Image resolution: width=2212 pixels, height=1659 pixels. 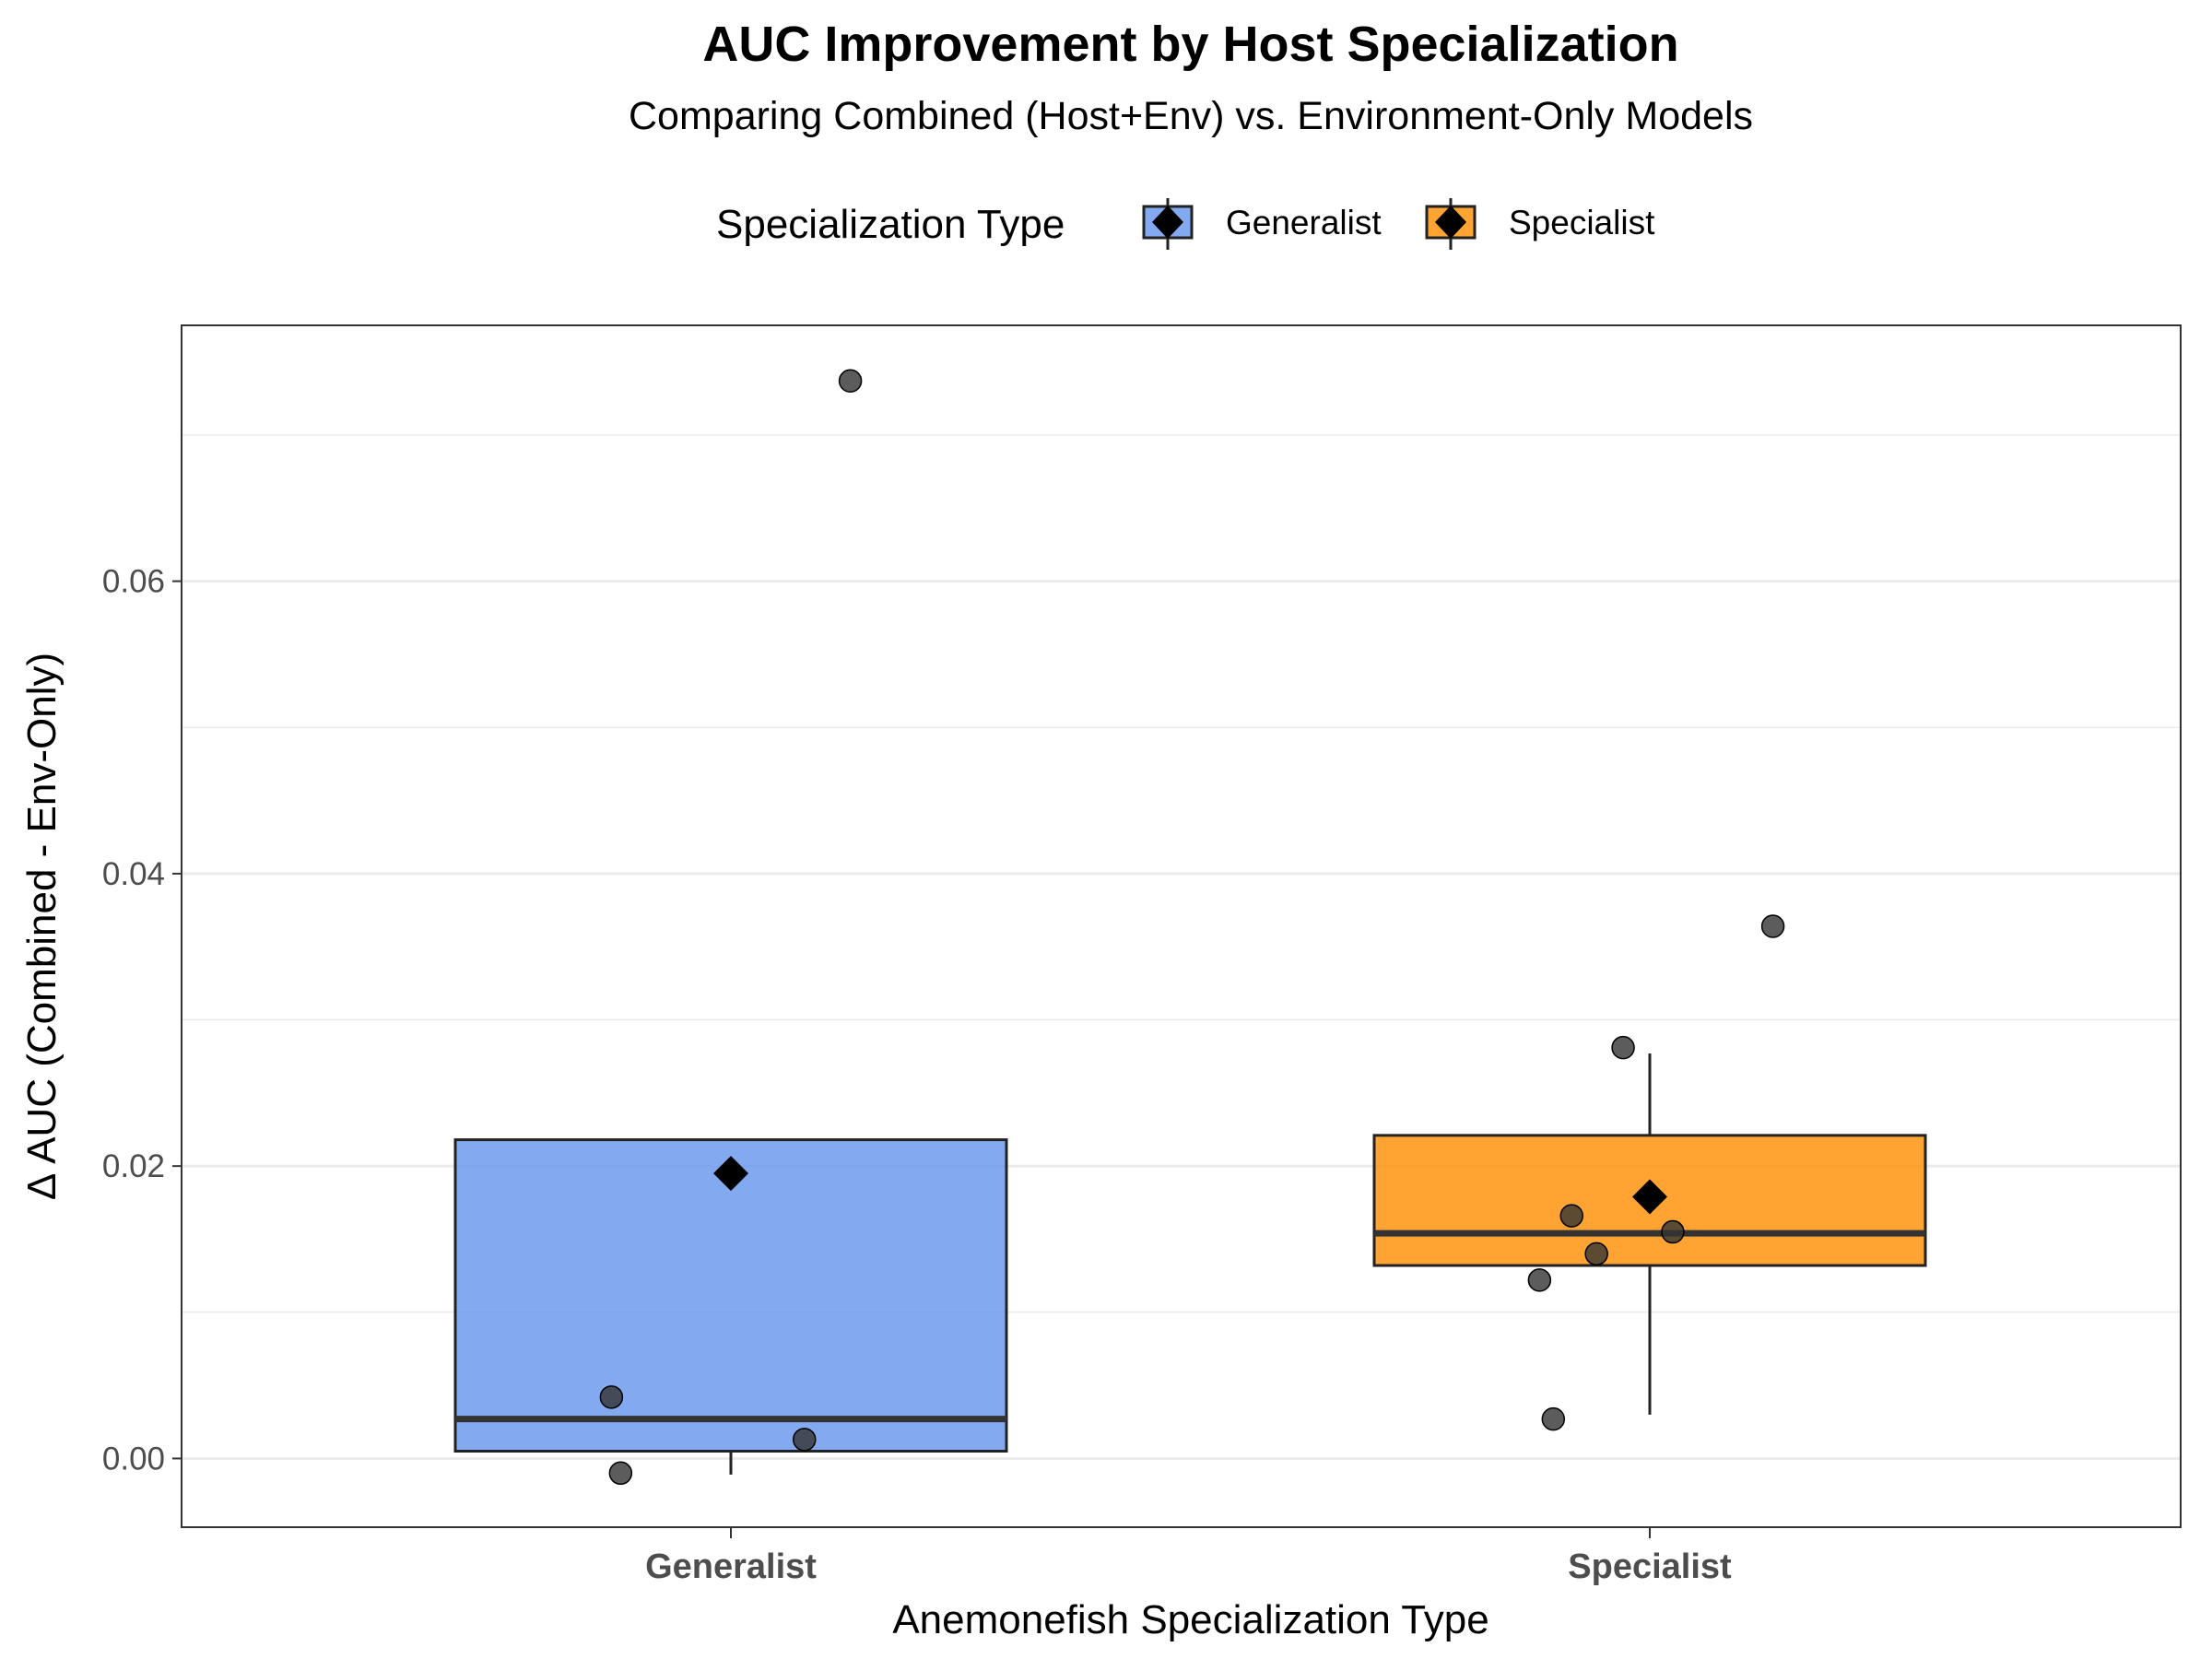 I want to click on y-tick-label: 0.00, so click(x=133, y=1459).